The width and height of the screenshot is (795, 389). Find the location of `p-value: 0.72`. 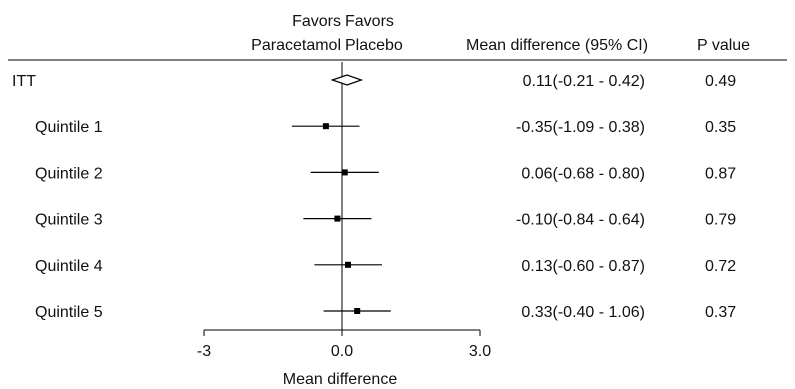

p-value: 0.72 is located at coordinates (720, 266).